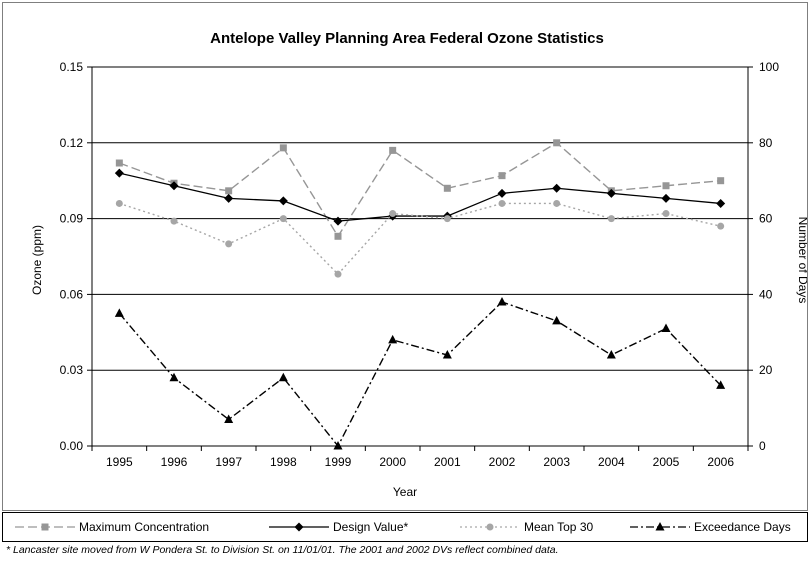 Image resolution: width=812 pixels, height=565 pixels. What do you see at coordinates (119, 462) in the screenshot?
I see `x-tick-label: 1995` at bounding box center [119, 462].